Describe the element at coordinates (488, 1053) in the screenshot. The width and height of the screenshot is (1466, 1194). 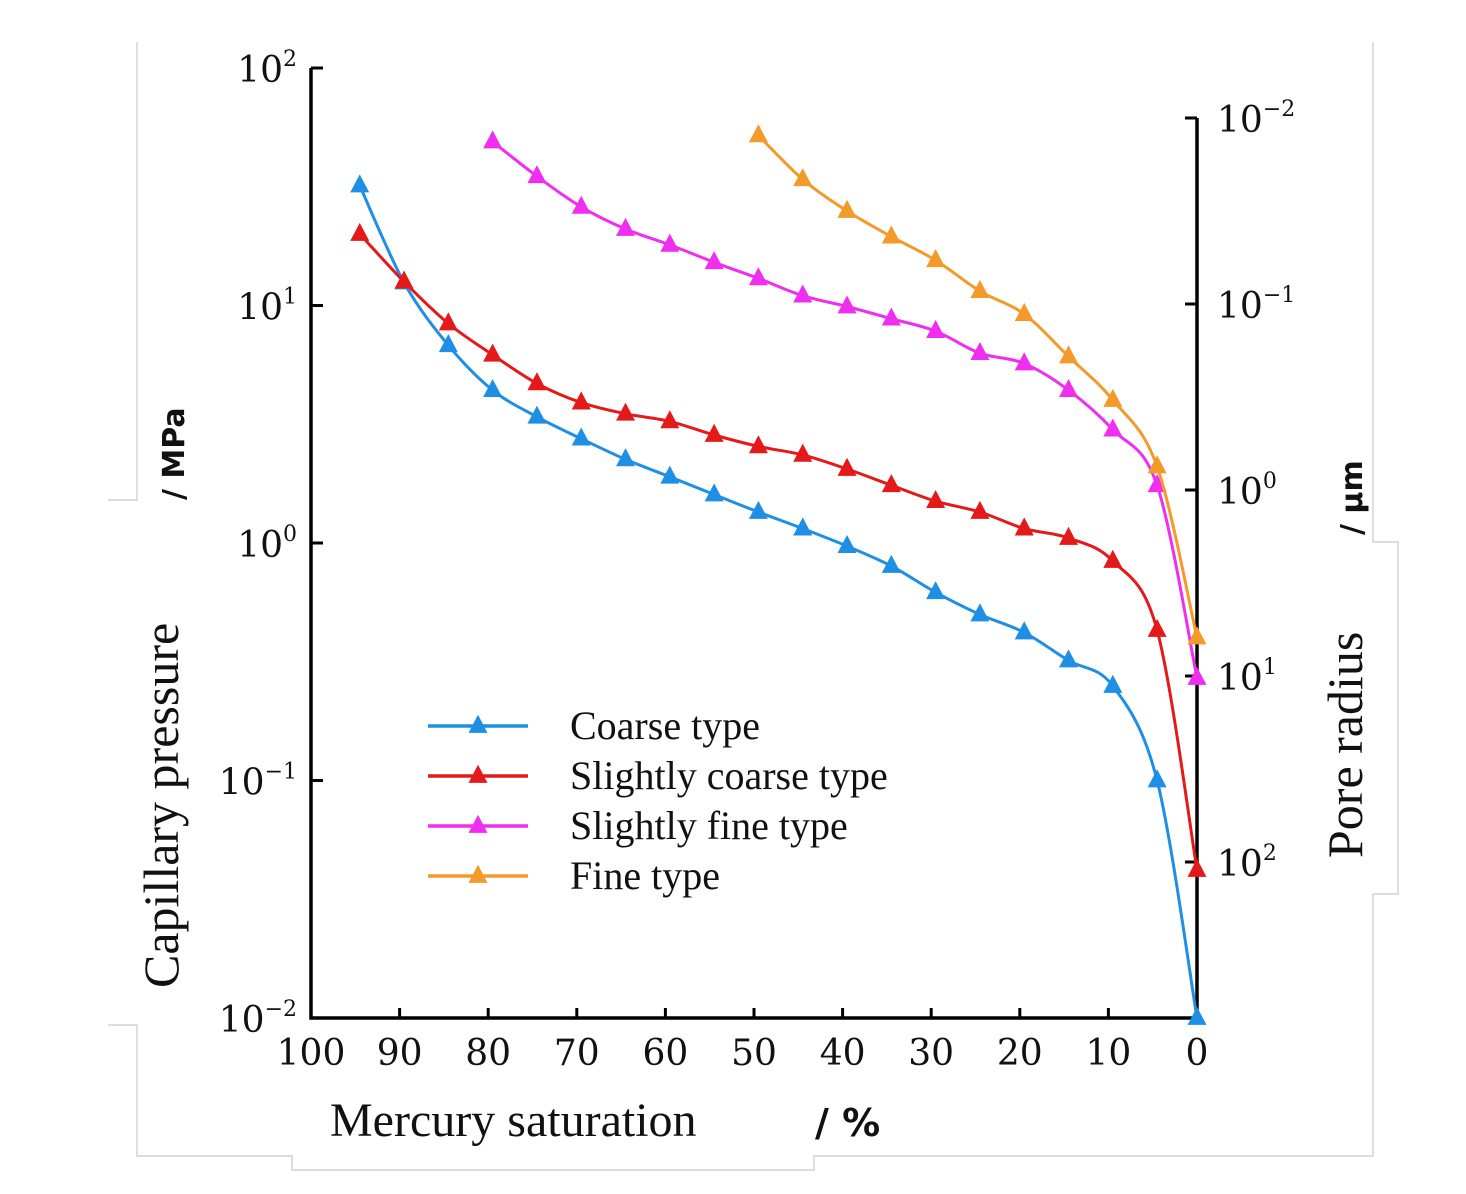
I see `x-tick-label: 80` at that location.